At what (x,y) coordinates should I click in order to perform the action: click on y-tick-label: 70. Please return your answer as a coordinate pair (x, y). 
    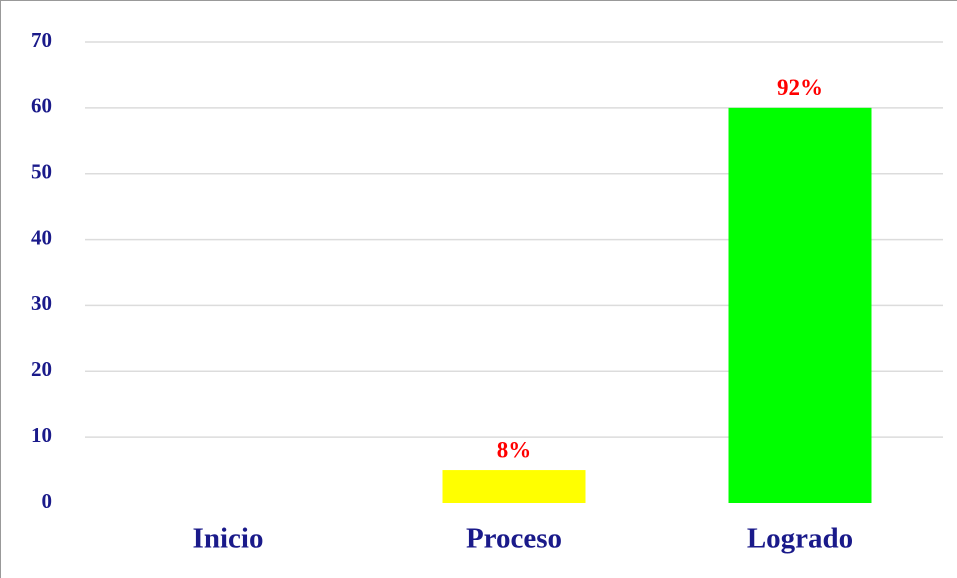
    Looking at the image, I should click on (41, 40).